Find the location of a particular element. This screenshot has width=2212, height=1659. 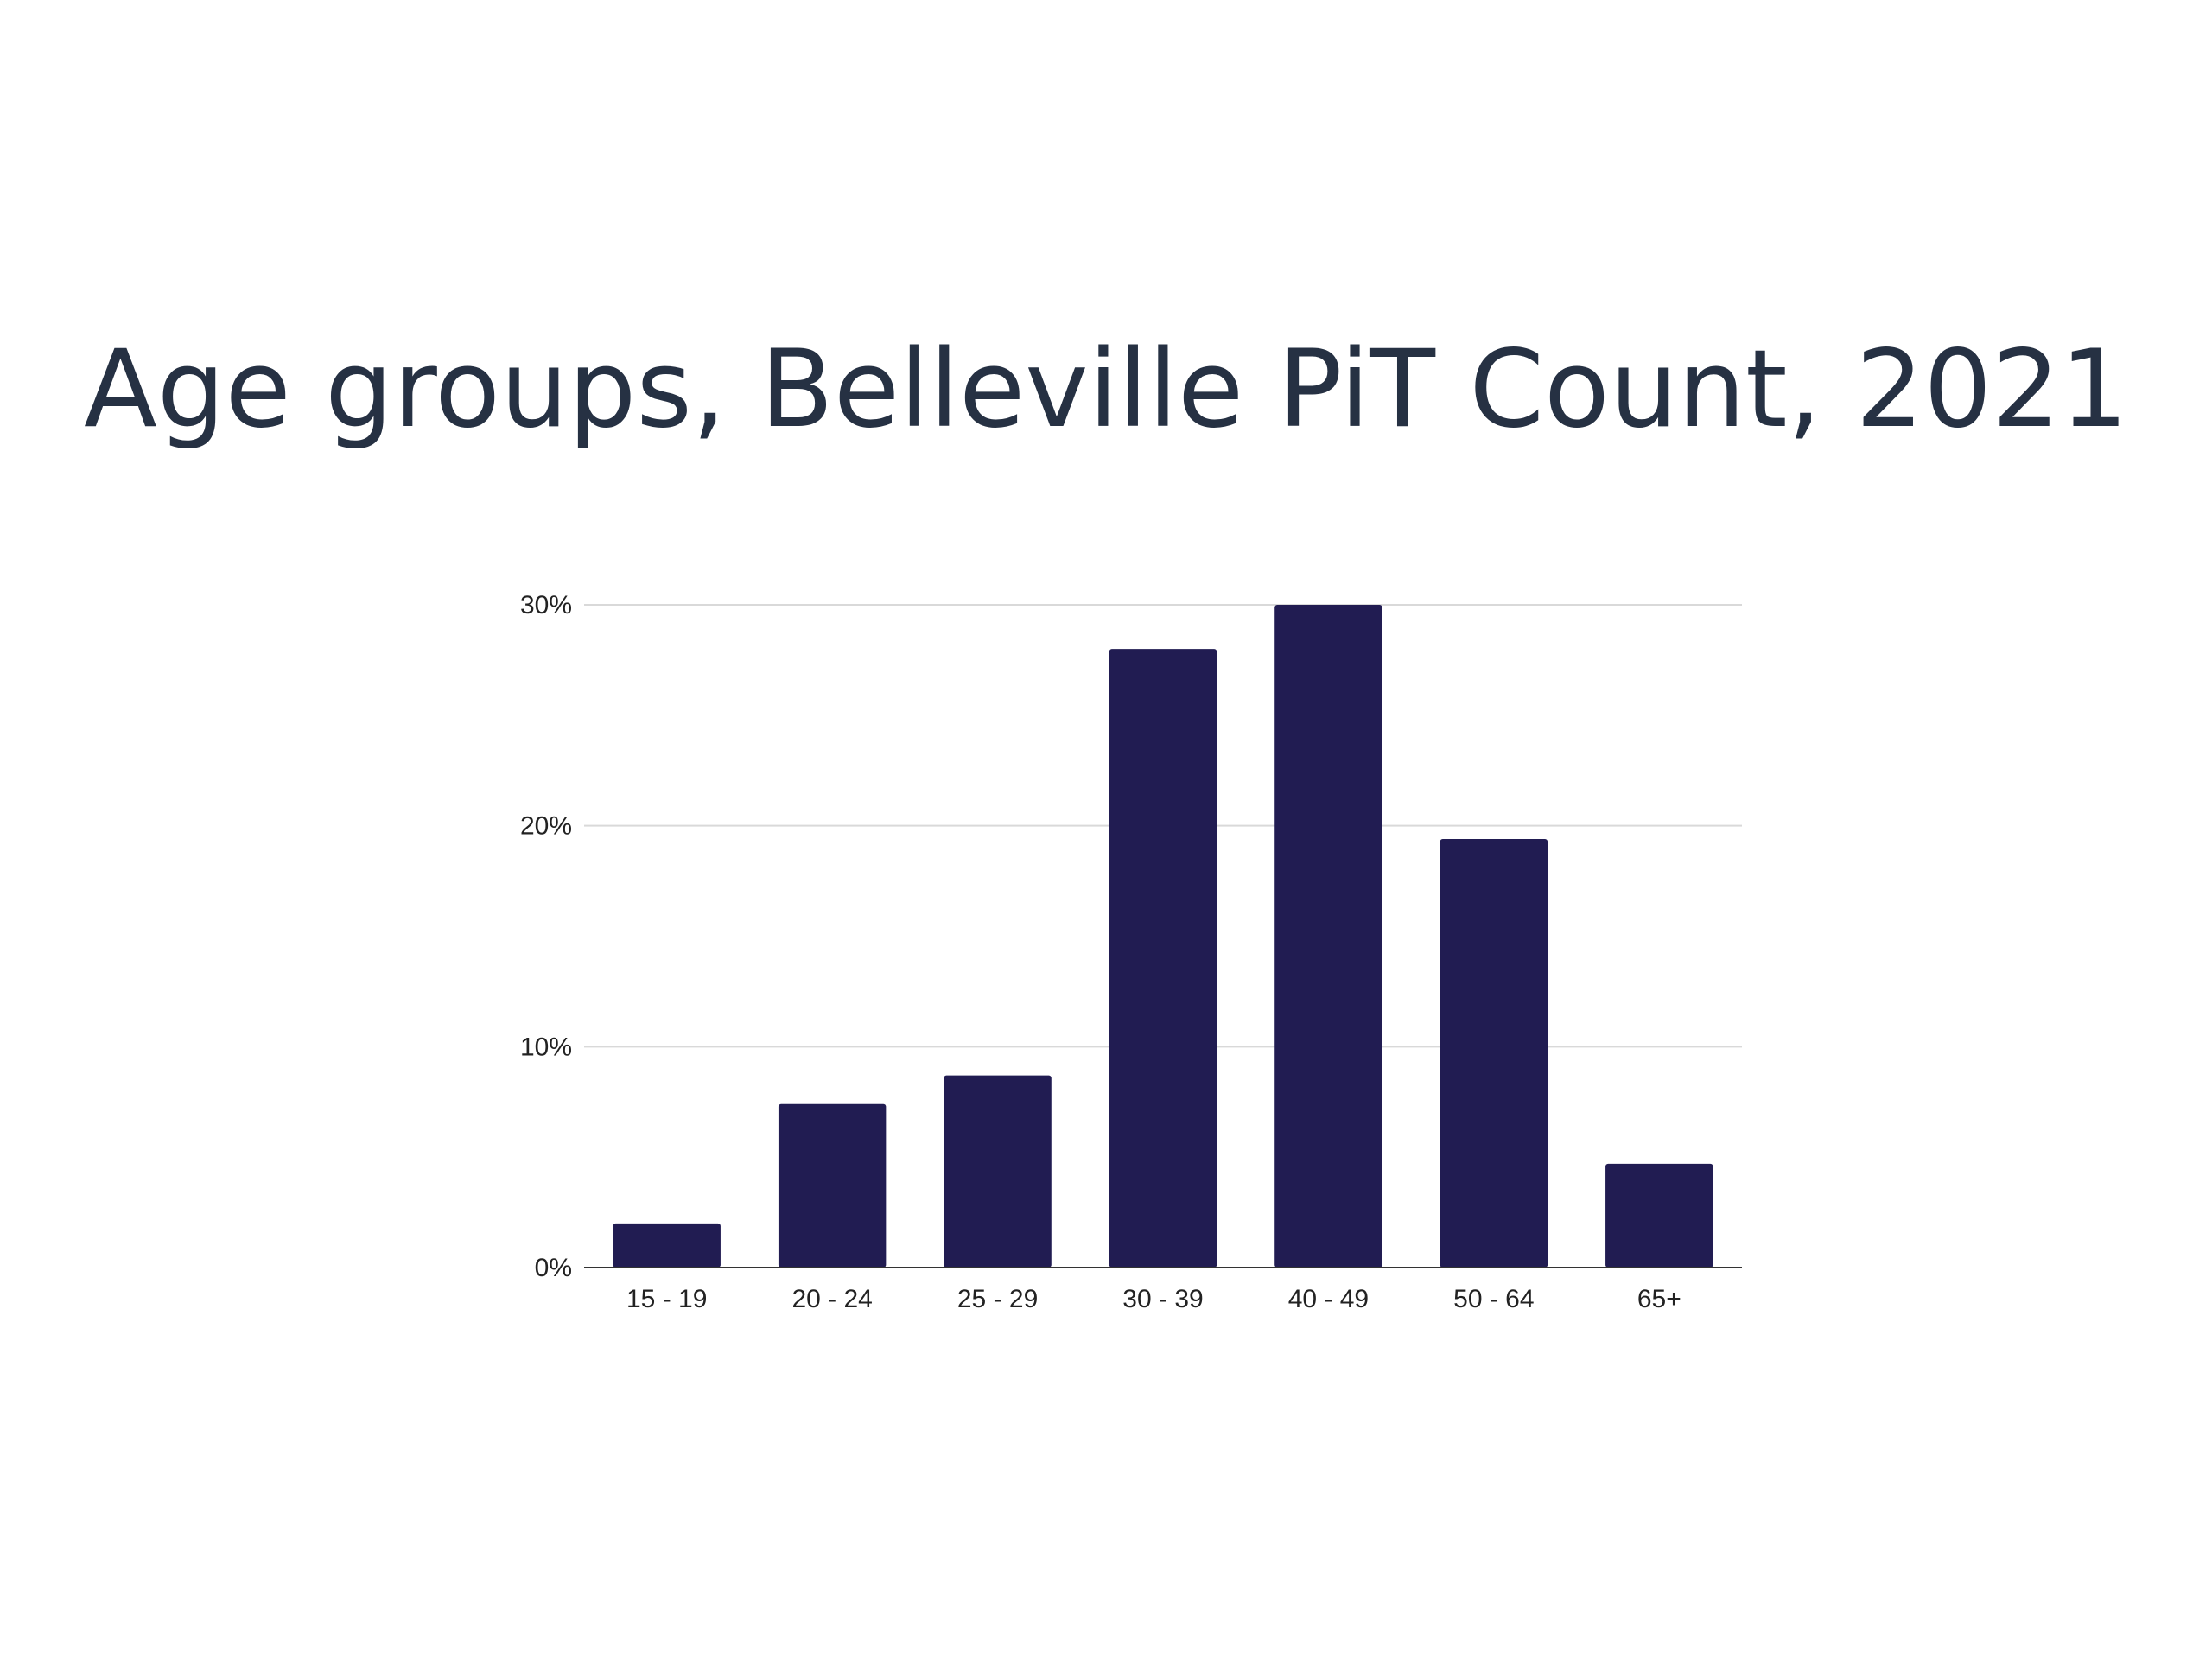

x-tick-label: 25 - 29 is located at coordinates (998, 1299).